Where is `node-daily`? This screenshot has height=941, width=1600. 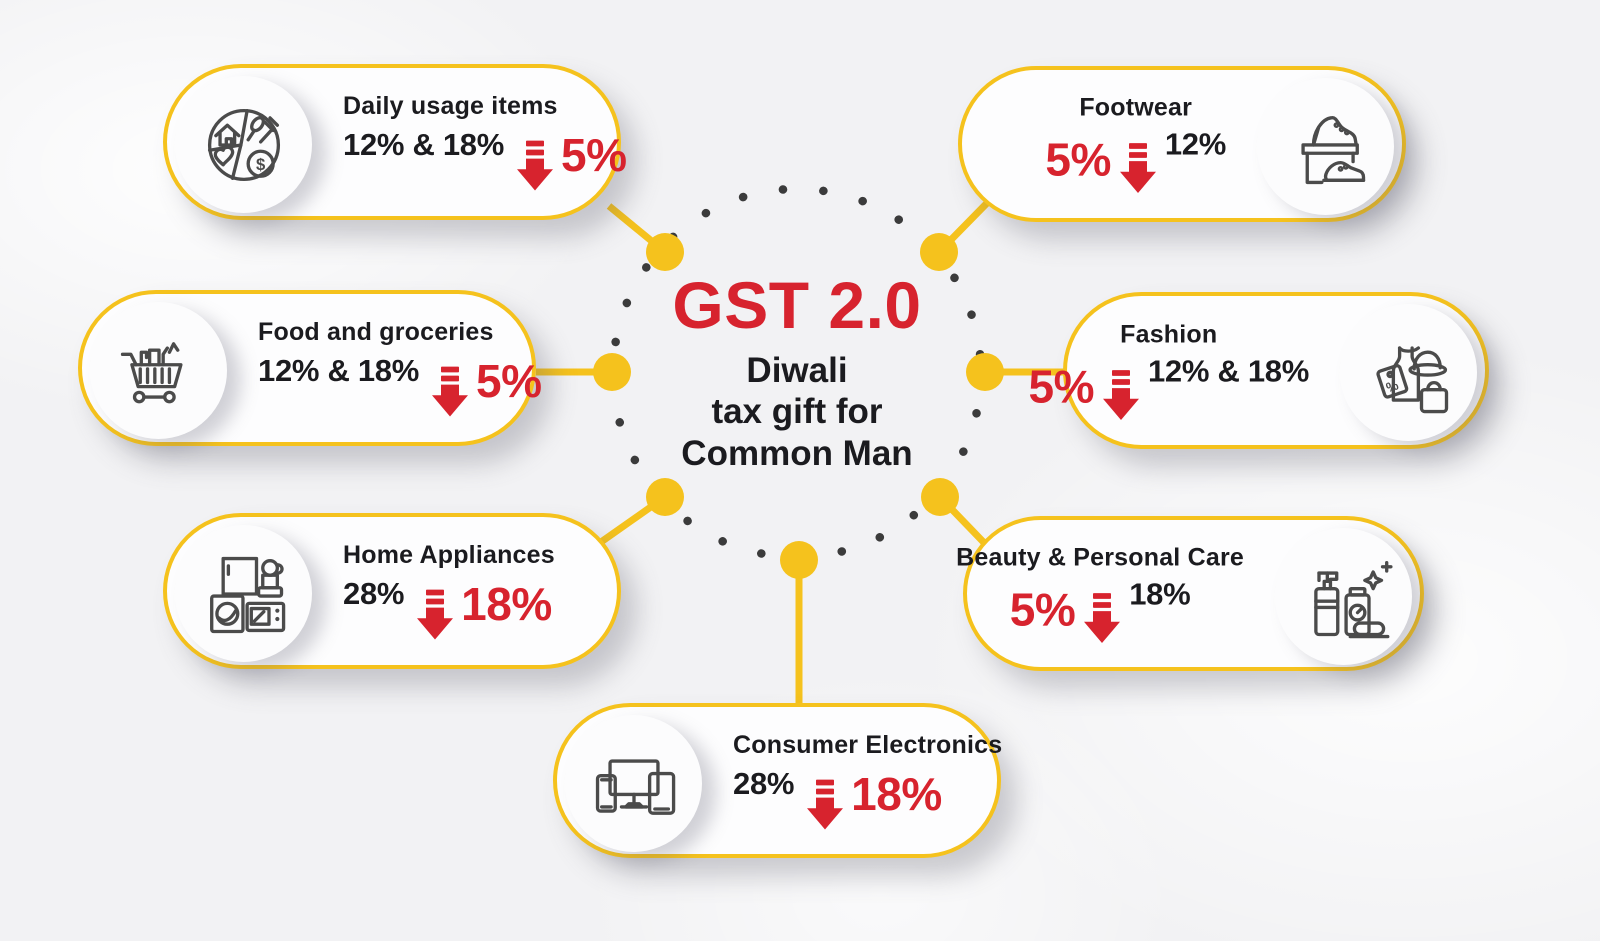
node-daily is located at coordinates (665, 252).